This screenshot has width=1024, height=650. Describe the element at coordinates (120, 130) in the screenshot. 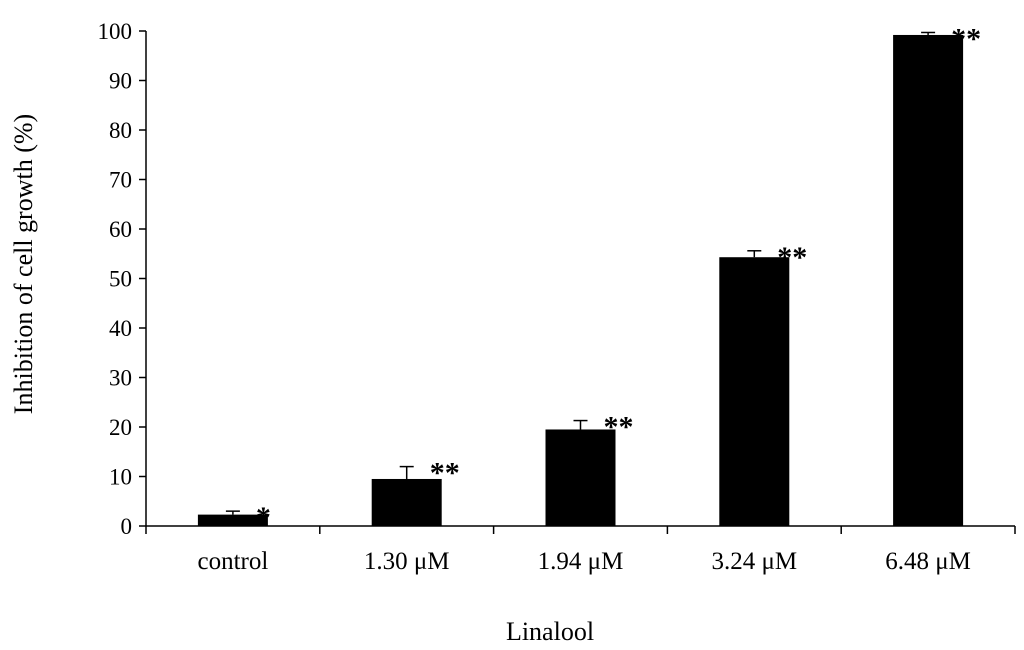

I see `y-tick-label: 80` at that location.